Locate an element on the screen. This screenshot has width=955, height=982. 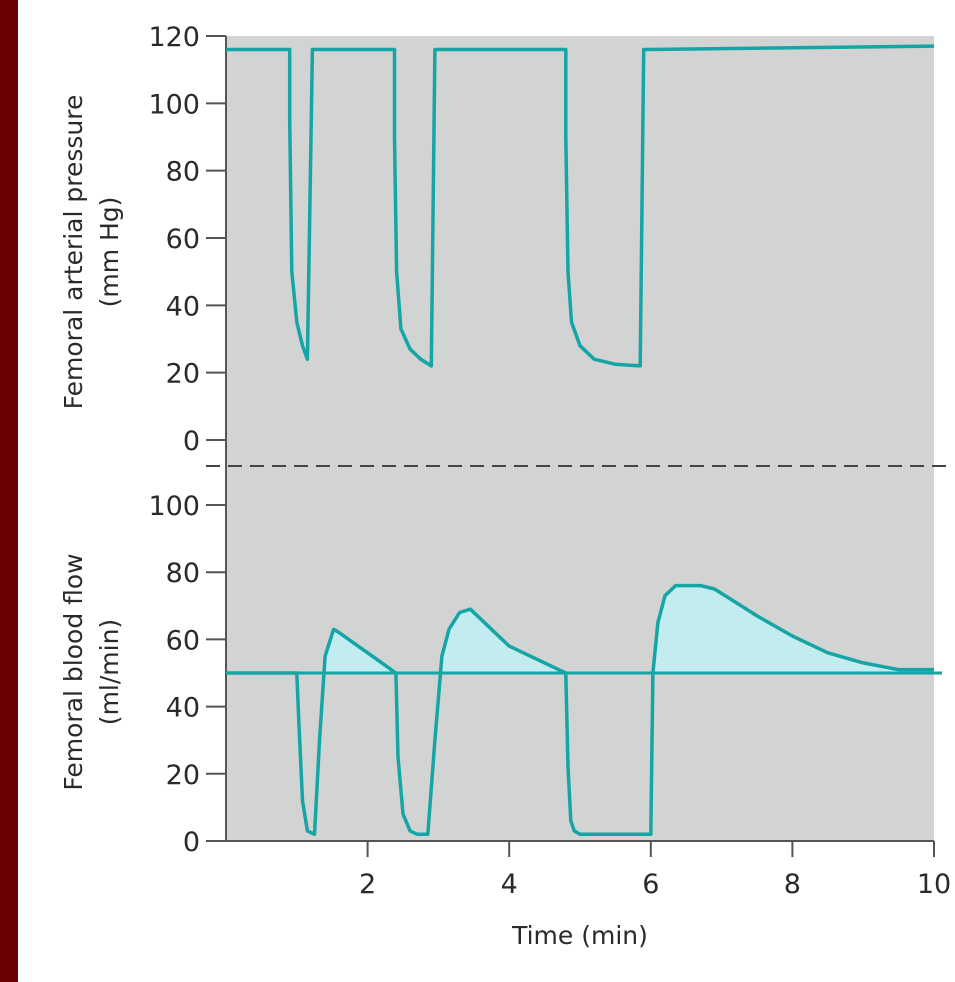
top-y-tick-label: 80 is located at coordinates (183, 172).